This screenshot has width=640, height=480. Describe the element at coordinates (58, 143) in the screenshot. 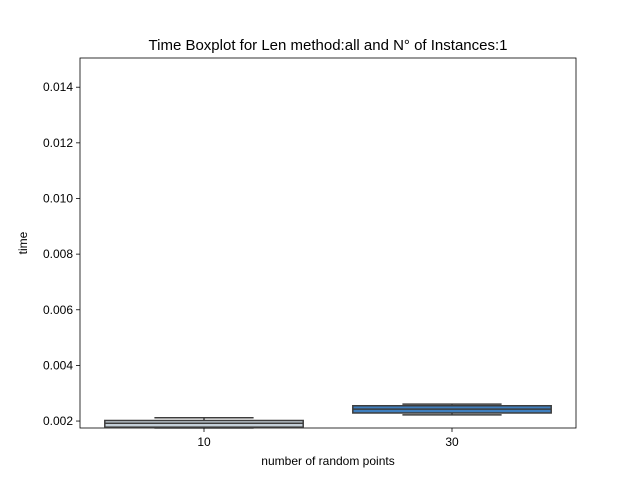

I see `y-tick-label: 0.012` at that location.